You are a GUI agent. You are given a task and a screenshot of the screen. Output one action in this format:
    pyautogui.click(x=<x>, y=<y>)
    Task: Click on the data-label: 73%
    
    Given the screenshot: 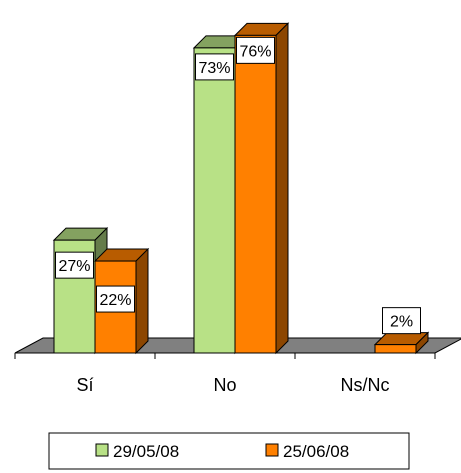 What is the action you would take?
    pyautogui.click(x=214, y=67)
    